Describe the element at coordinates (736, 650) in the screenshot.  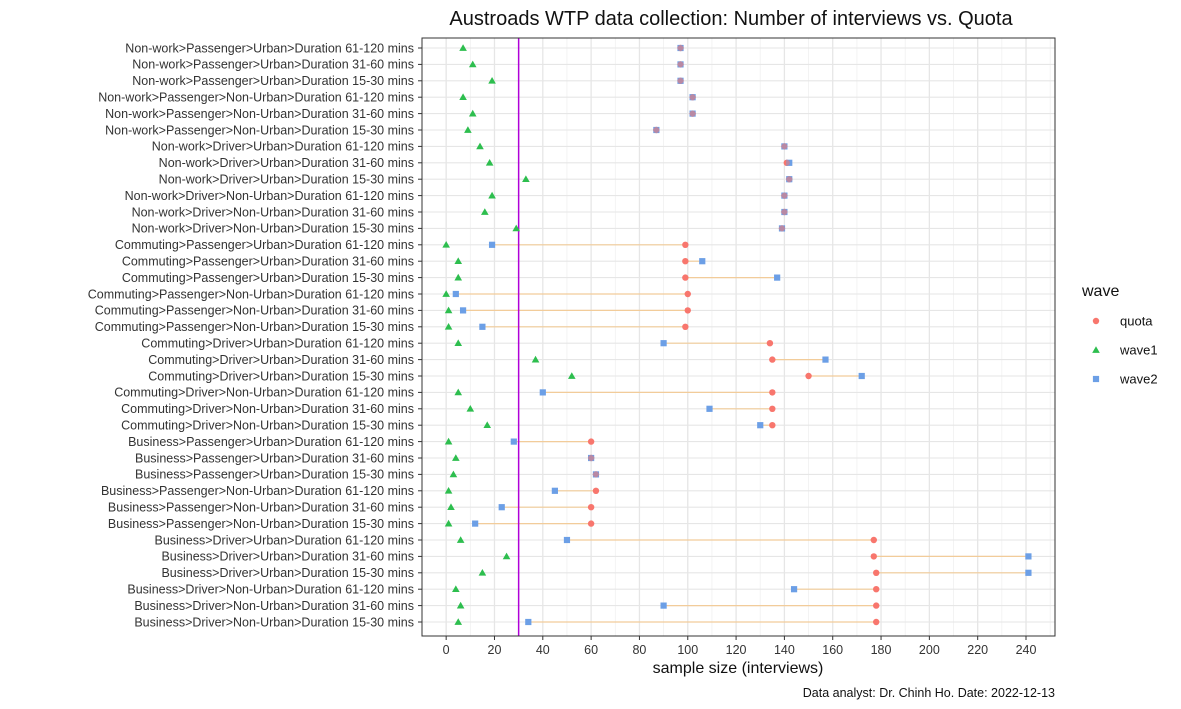
I see `x-tick-label-120: 120` at that location.